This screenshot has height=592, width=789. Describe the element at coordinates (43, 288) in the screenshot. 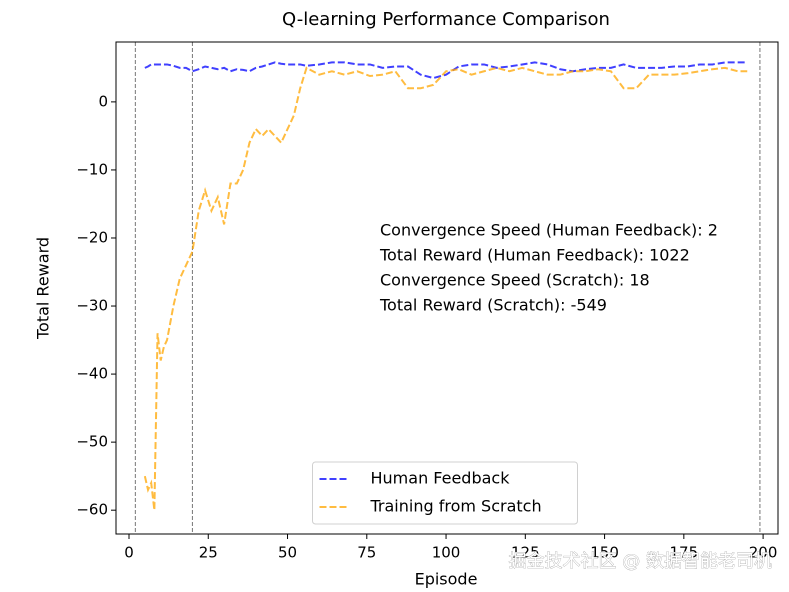

I see `y-axis-label: Total Reward` at that location.